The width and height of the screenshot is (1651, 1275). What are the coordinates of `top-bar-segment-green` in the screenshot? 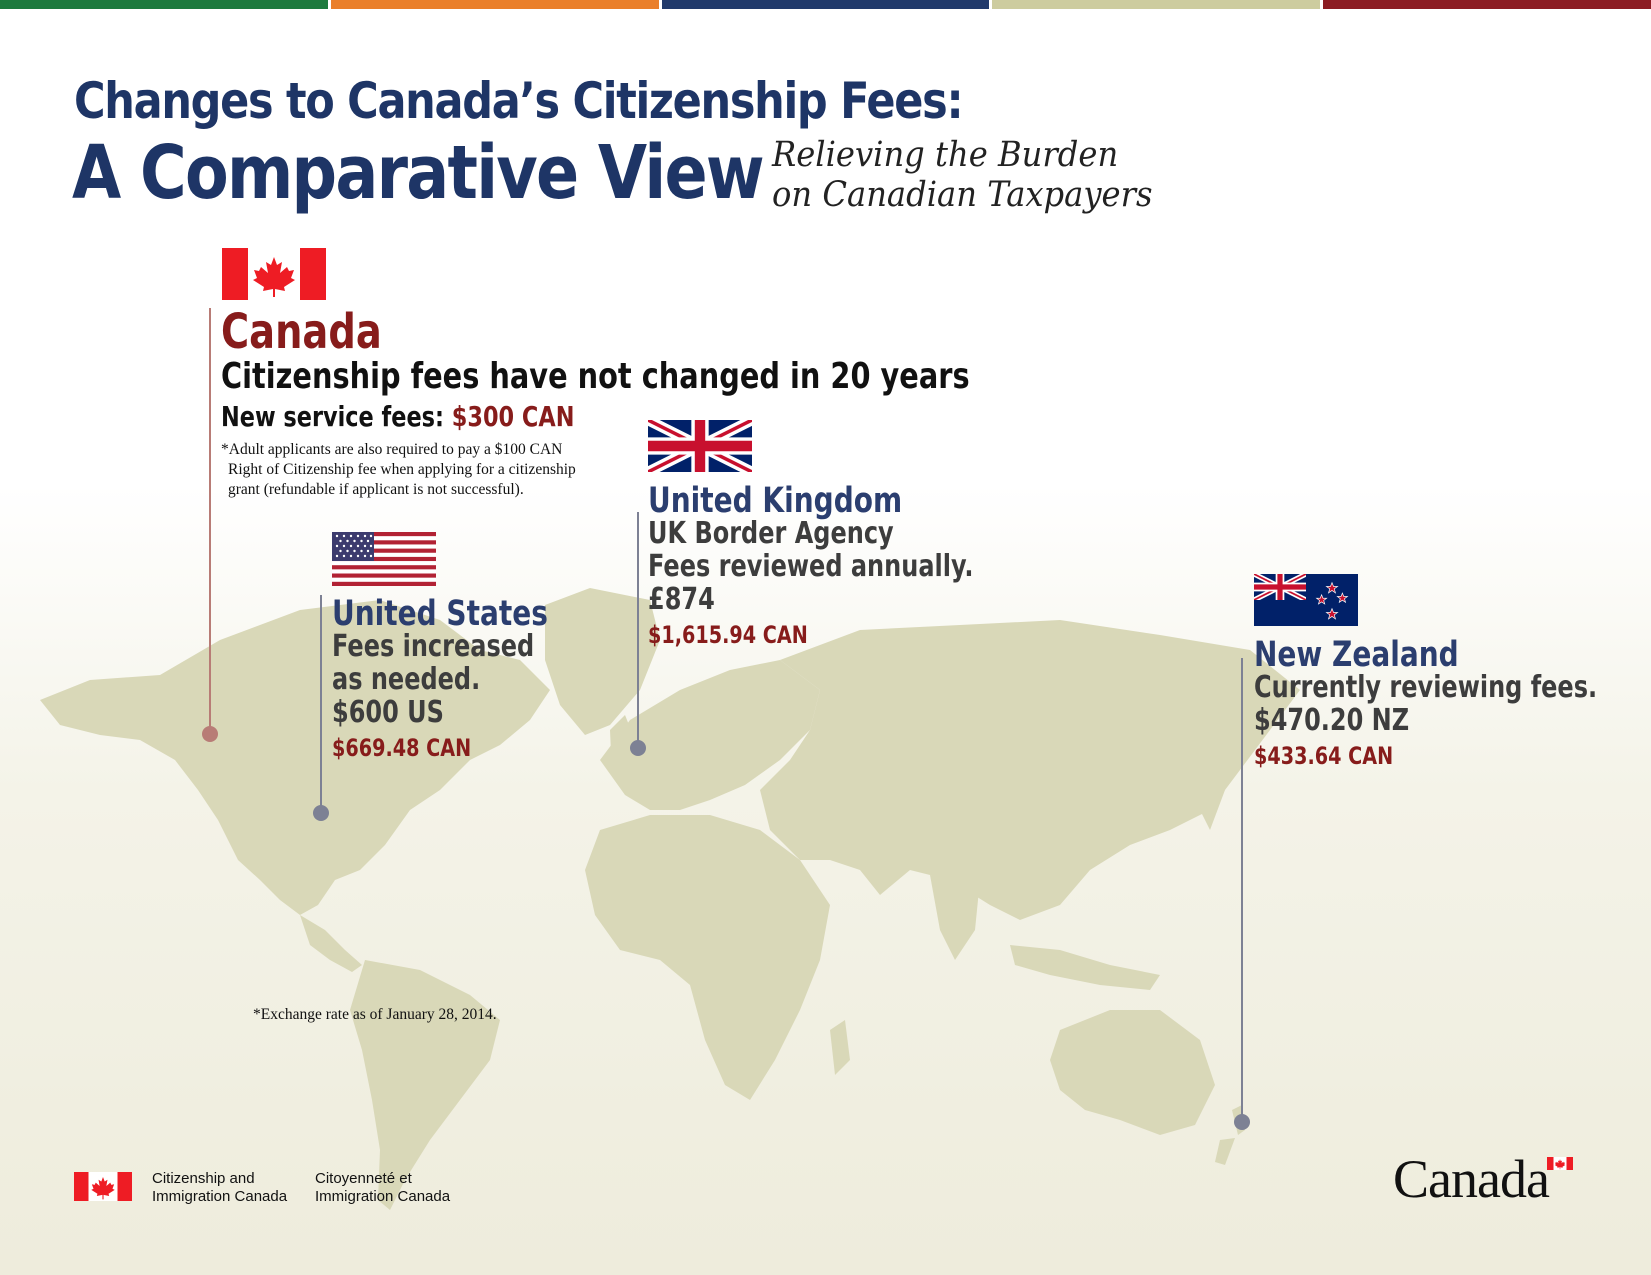 It's located at (164, 4).